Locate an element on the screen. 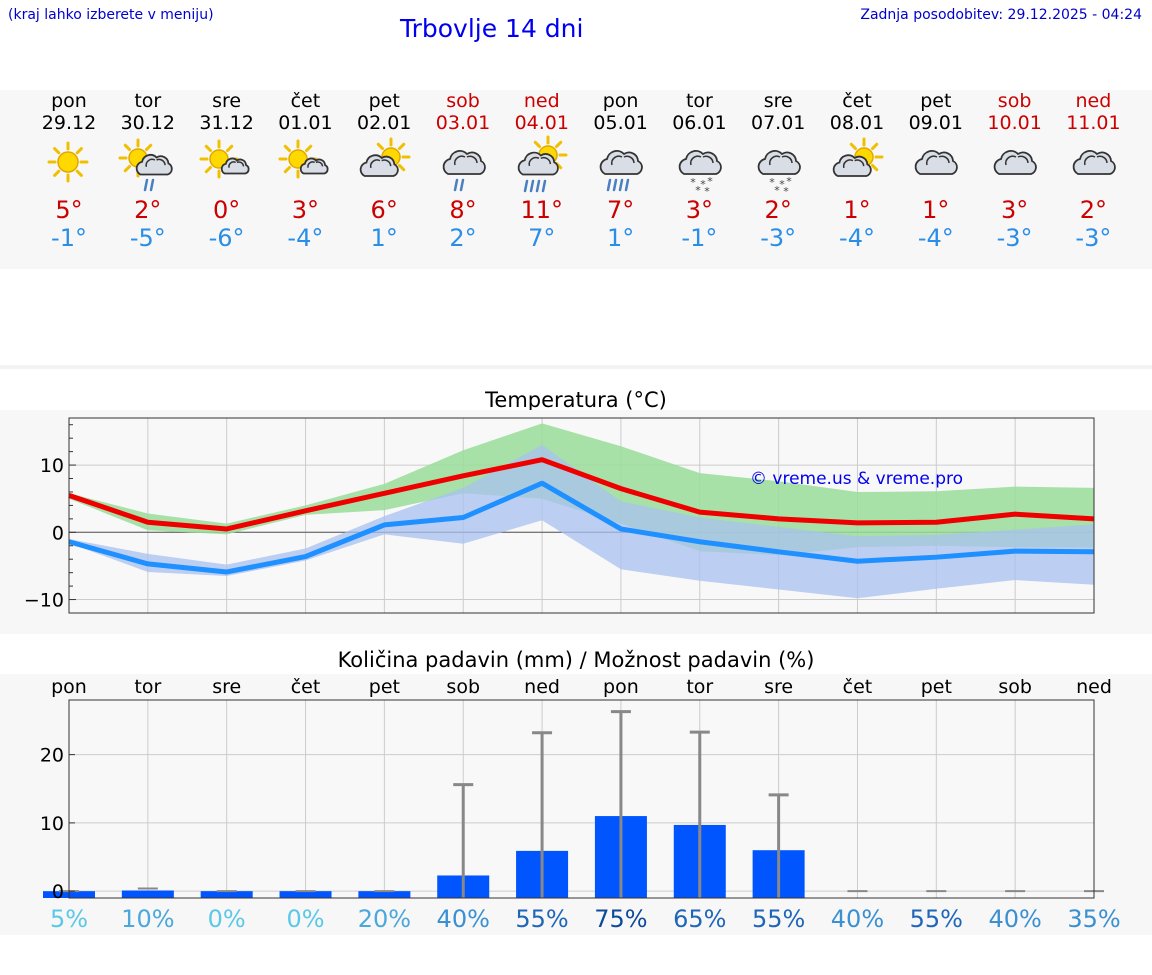 This screenshot has height=975, width=1152. day-column: ned 04.01 11° 7° is located at coordinates (541, 171).